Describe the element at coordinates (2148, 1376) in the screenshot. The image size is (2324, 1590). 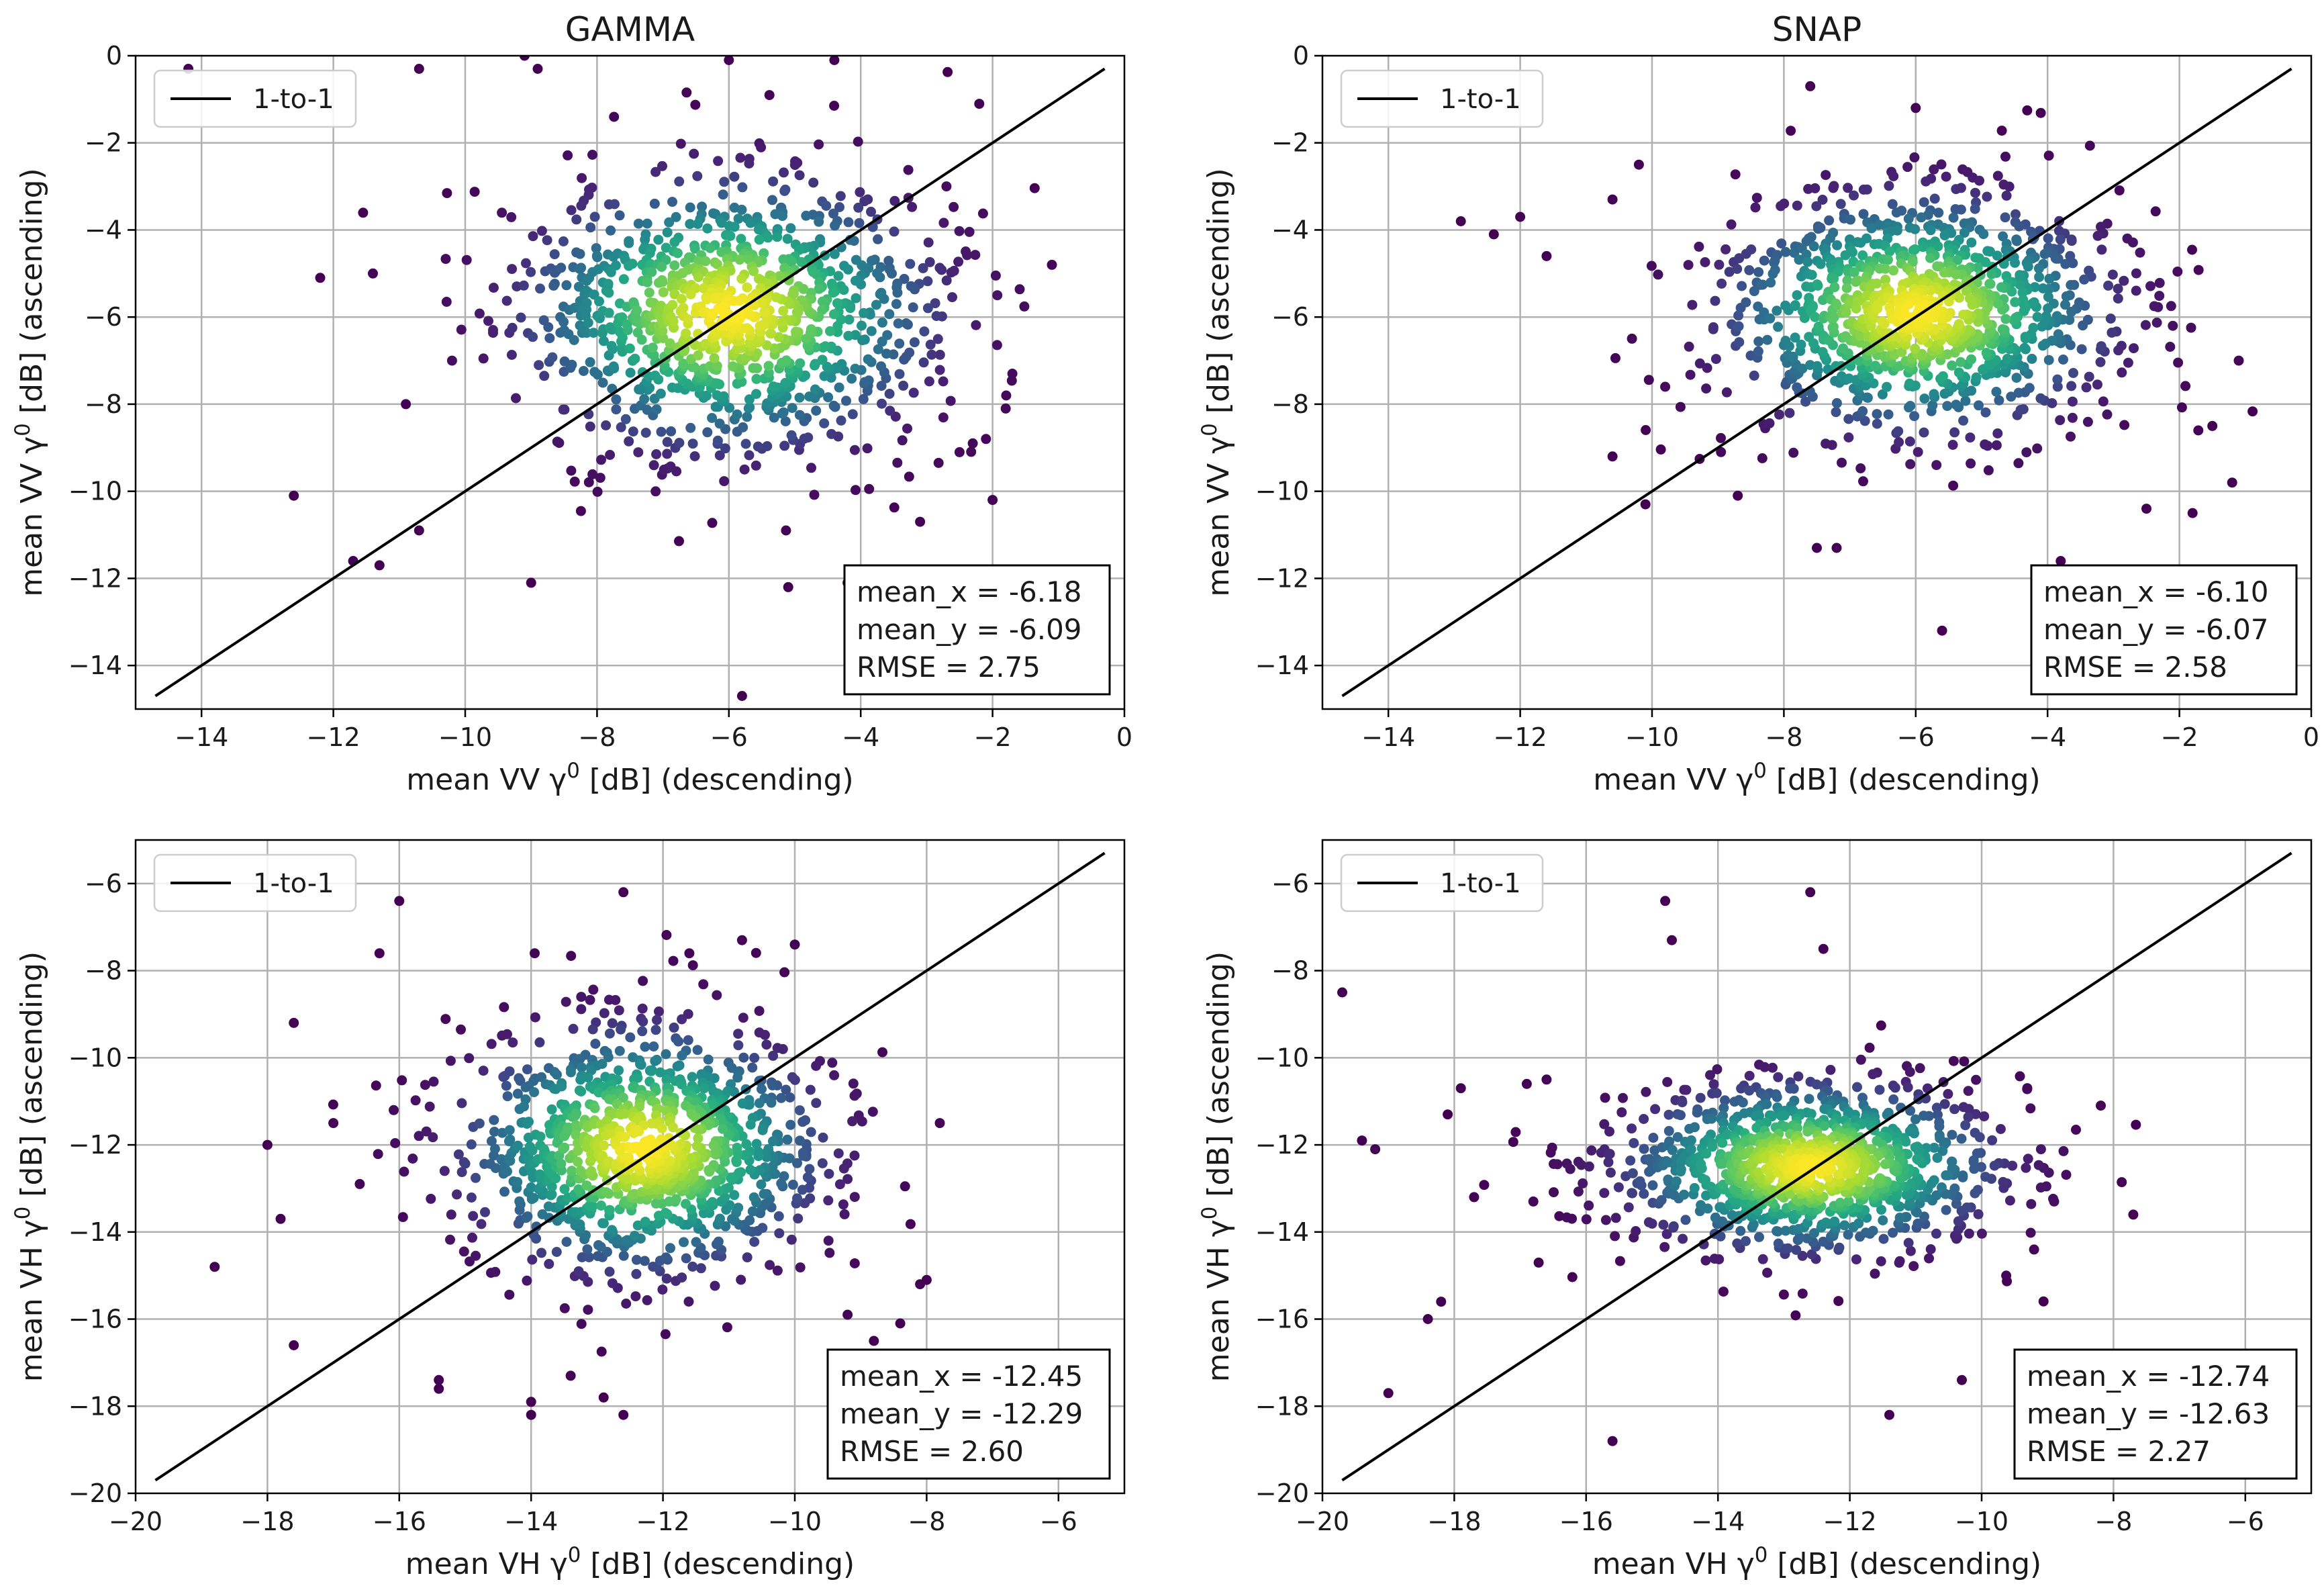
I see `stat-mean-x: mean_x = -12.74` at that location.